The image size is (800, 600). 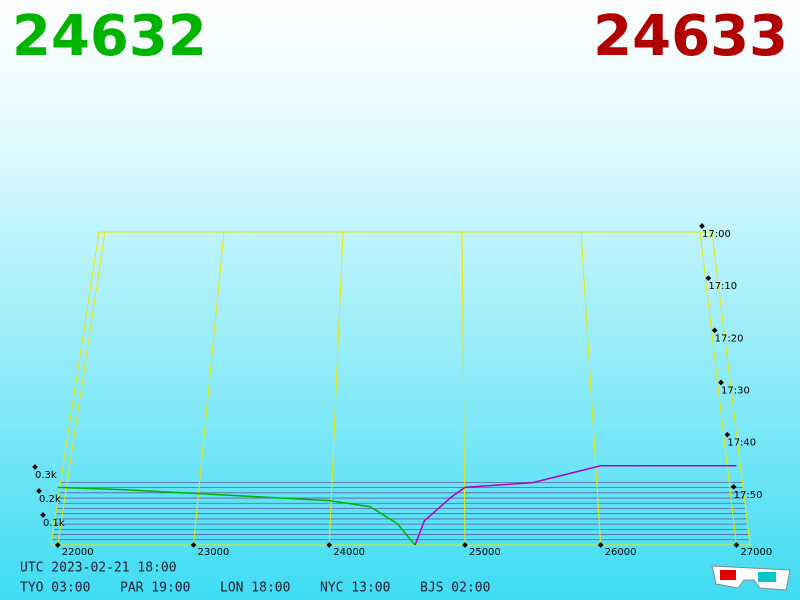 I want to click on y-tick-label: 0.1k, so click(x=54, y=523).